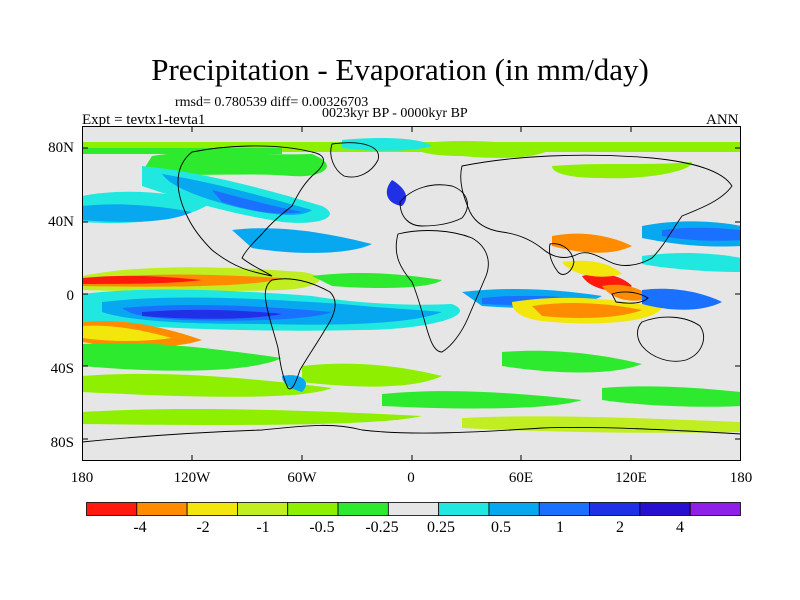 The width and height of the screenshot is (800, 600). I want to click on north-atlantic-storm-track, so click(274, 209).